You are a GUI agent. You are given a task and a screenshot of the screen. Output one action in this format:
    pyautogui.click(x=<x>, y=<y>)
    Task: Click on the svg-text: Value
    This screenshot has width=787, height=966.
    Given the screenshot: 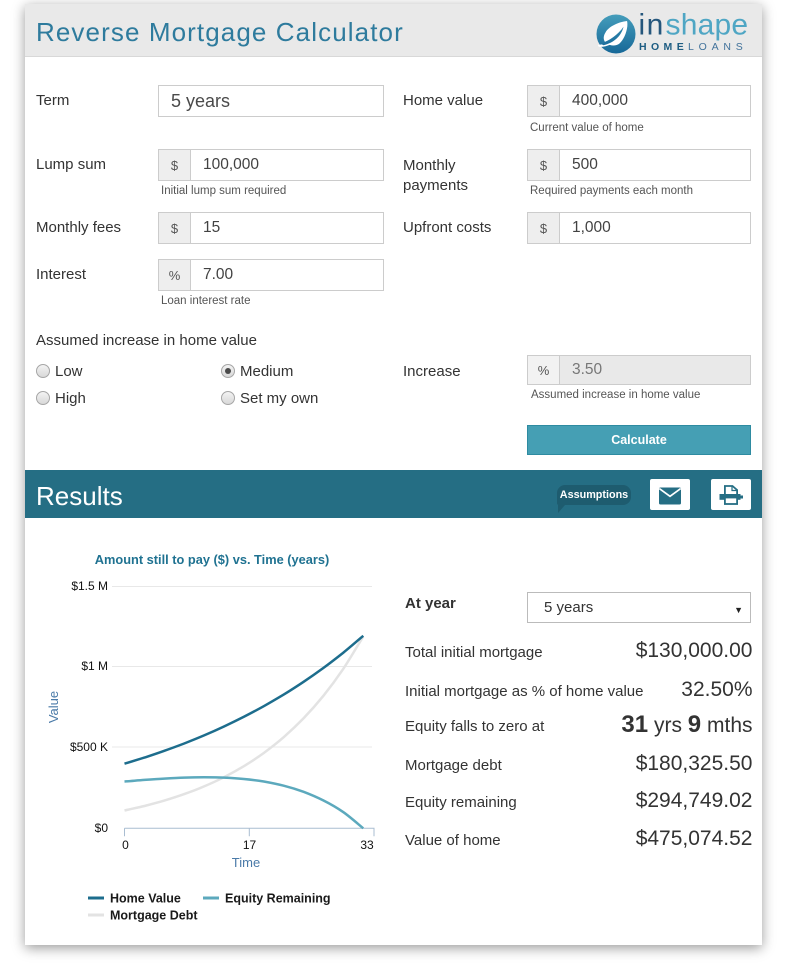 What is the action you would take?
    pyautogui.click(x=53, y=707)
    